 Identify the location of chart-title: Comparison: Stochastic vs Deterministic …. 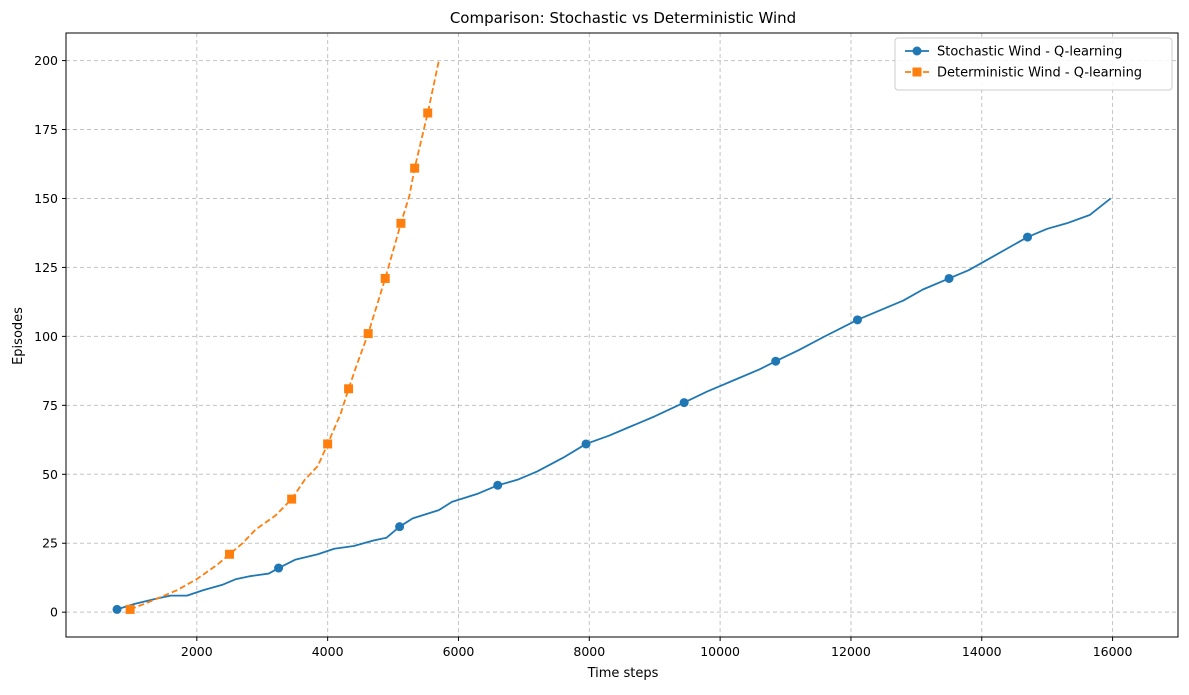
(623, 18).